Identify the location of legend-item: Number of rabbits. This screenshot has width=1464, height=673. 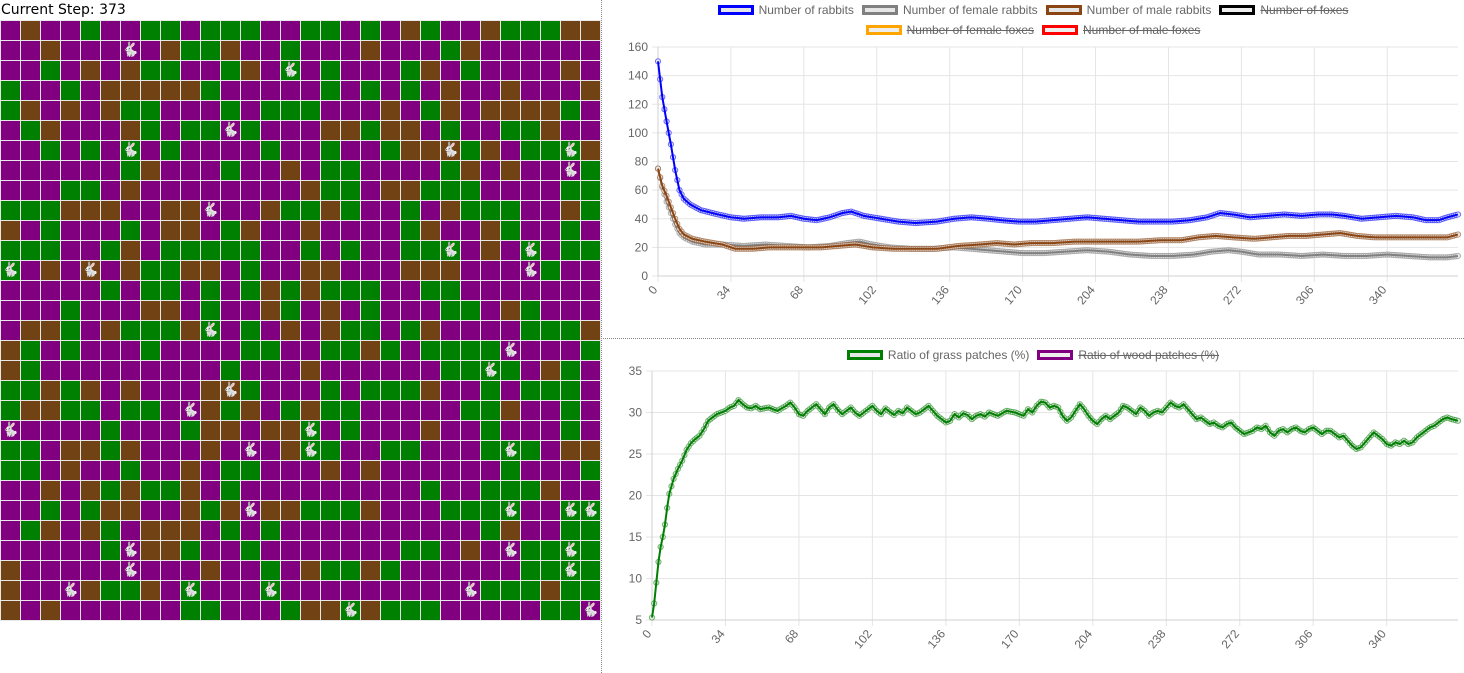
(785, 9).